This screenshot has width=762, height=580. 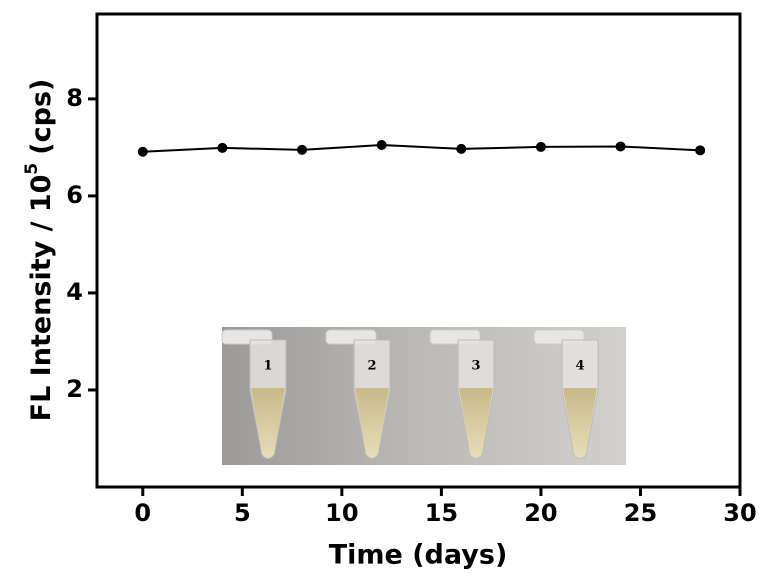 What do you see at coordinates (579, 366) in the screenshot?
I see `inset-label: 4` at bounding box center [579, 366].